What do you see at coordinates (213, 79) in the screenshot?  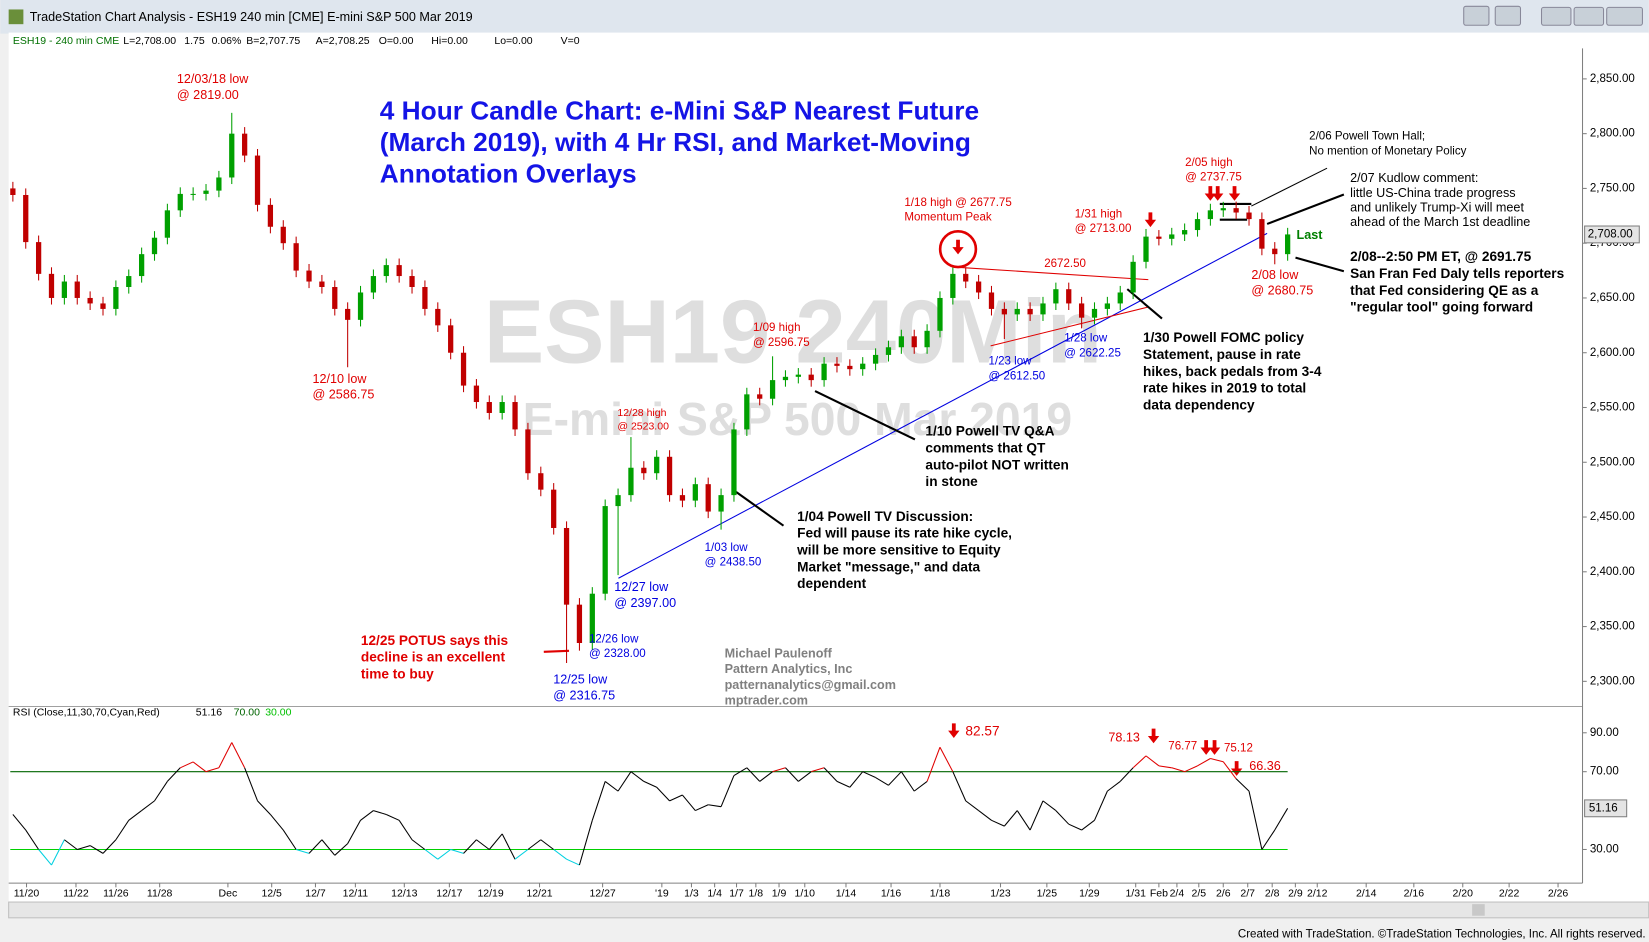 I see `annotation: 12/03/18 low` at bounding box center [213, 79].